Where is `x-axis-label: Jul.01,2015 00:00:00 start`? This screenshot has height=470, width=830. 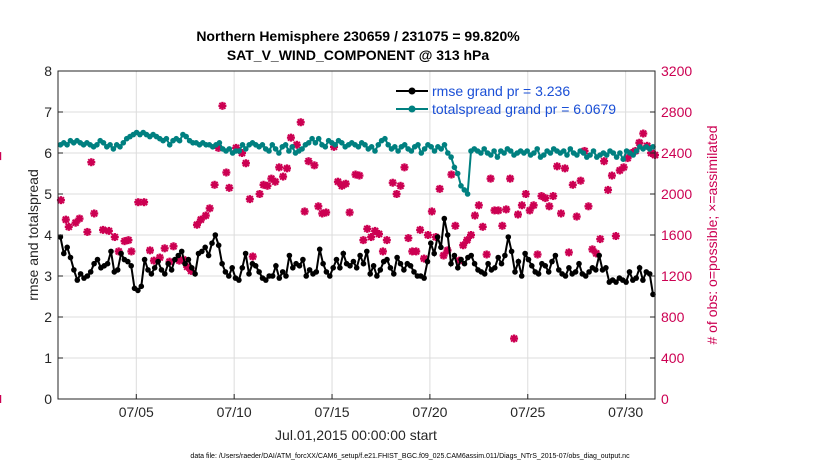 x-axis-label: Jul.01,2015 00:00:00 start is located at coordinates (356, 435).